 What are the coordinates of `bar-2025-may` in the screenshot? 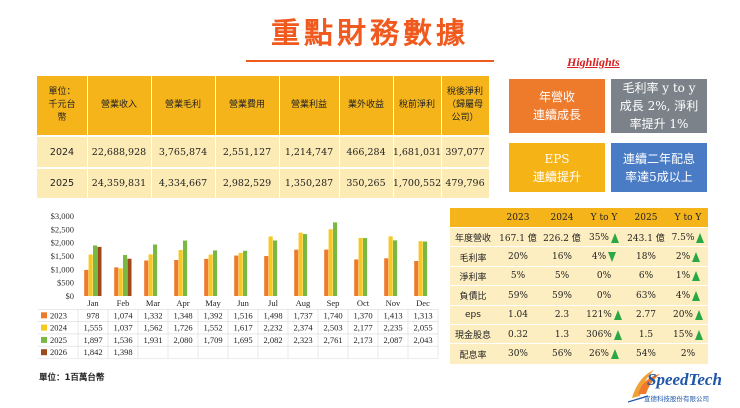 It's located at (215, 273).